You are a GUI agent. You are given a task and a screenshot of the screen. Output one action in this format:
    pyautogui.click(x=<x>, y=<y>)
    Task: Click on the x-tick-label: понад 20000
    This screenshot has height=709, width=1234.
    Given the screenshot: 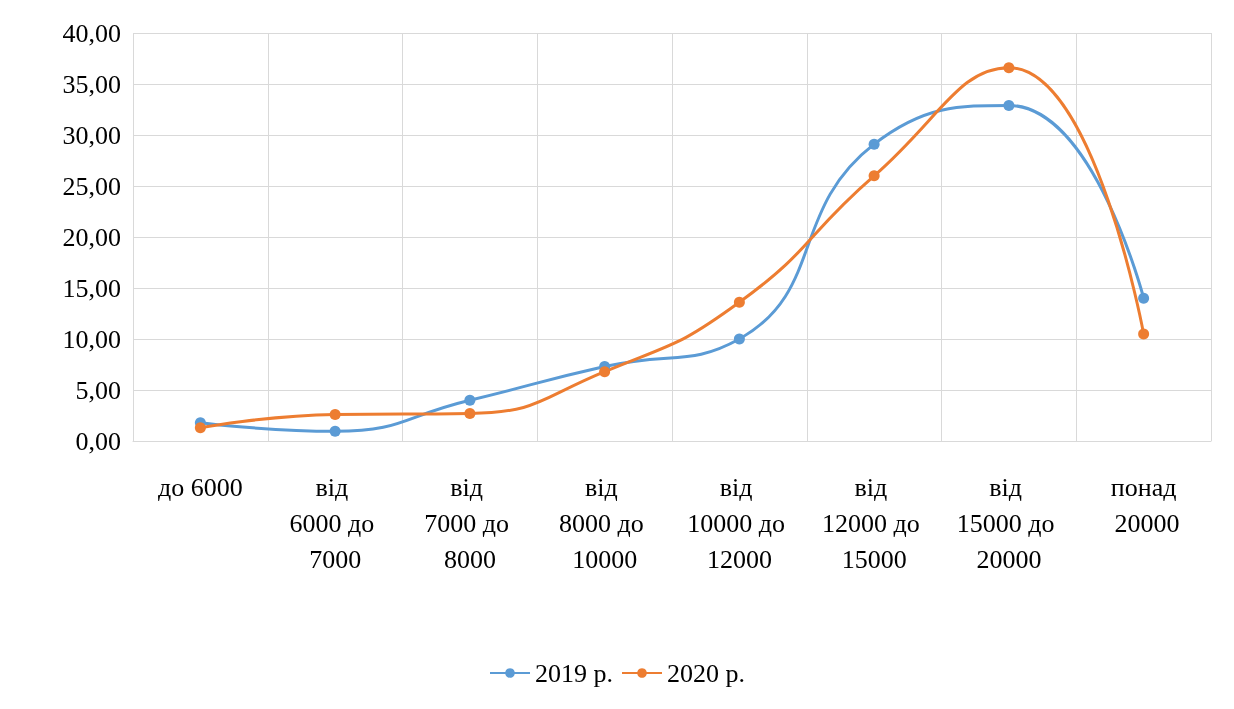 What is the action you would take?
    pyautogui.click(x=1143, y=505)
    